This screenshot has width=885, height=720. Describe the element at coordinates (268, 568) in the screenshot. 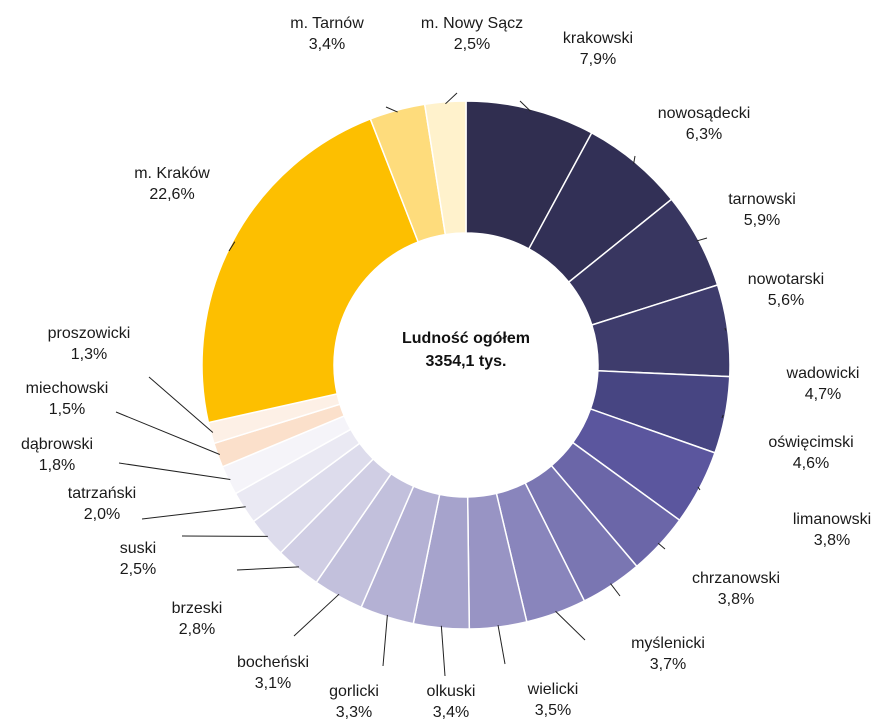

I see `leader-brzeski` at that location.